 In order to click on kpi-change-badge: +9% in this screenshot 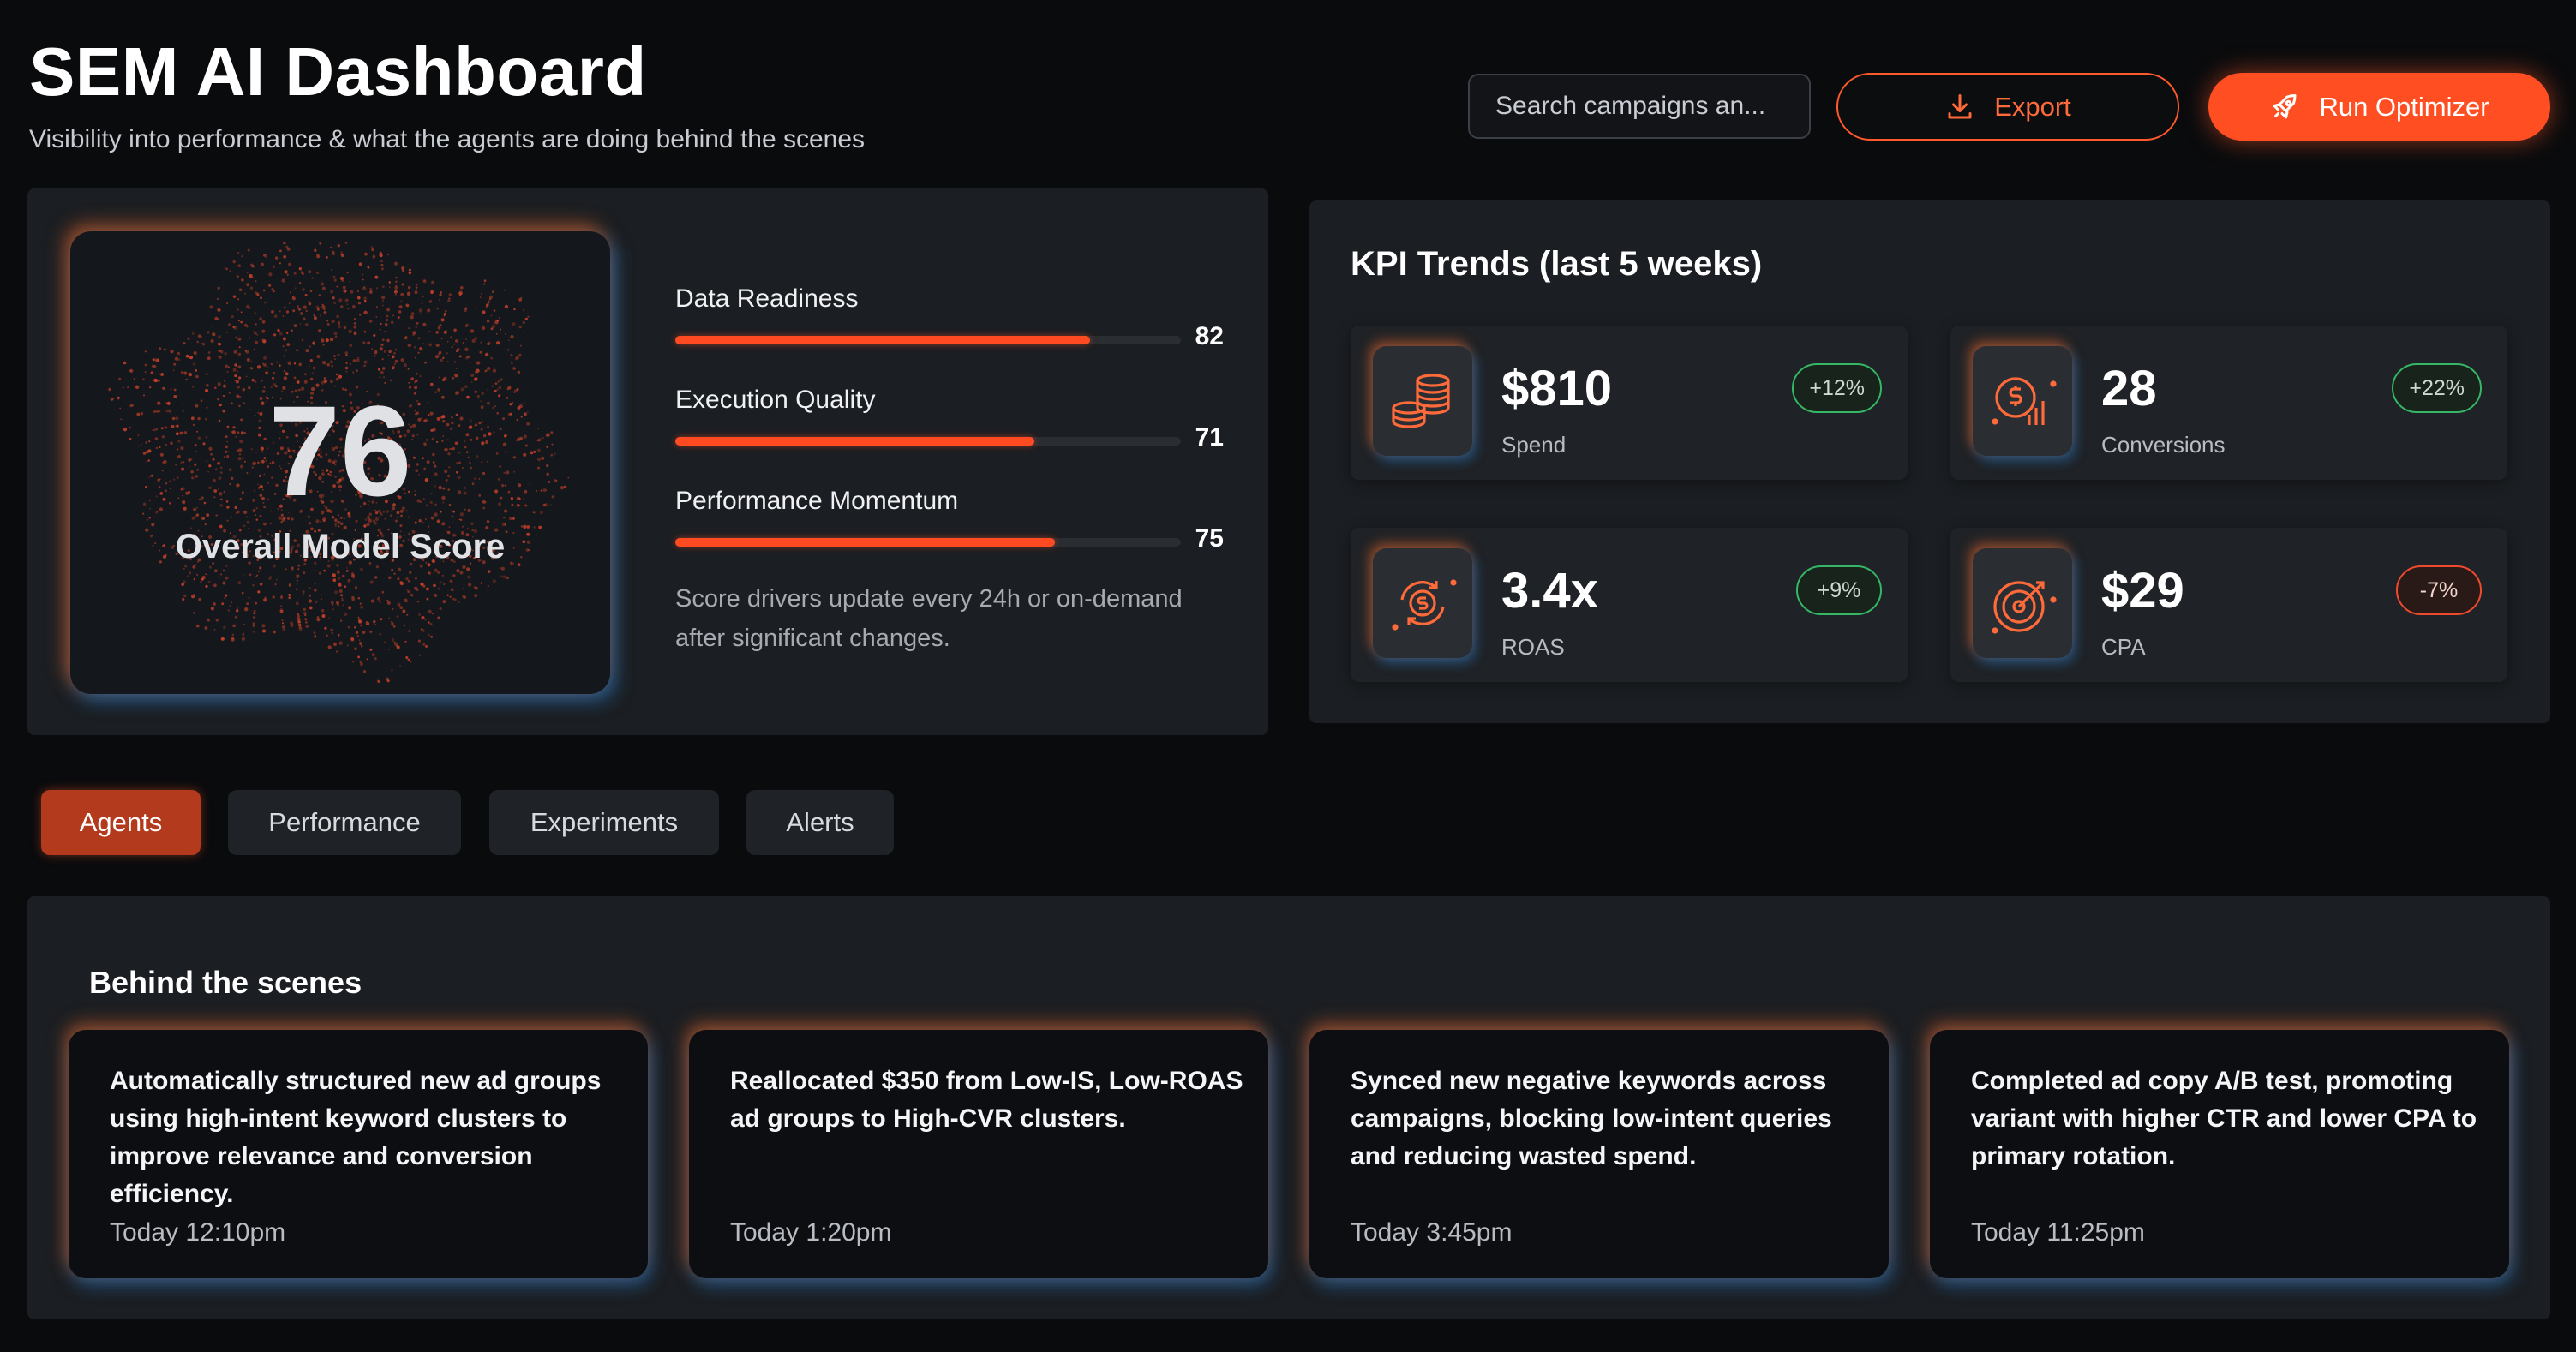, I will do `click(1839, 590)`.